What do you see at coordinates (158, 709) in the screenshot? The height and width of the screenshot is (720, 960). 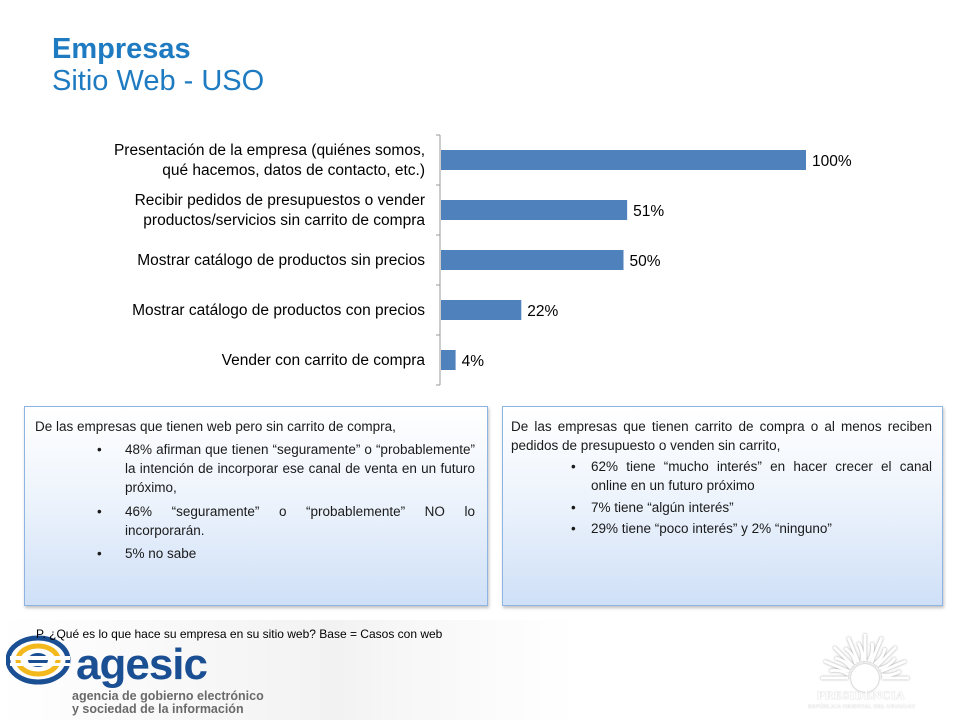 I see `agesic-tagline: y sociedad de la información` at bounding box center [158, 709].